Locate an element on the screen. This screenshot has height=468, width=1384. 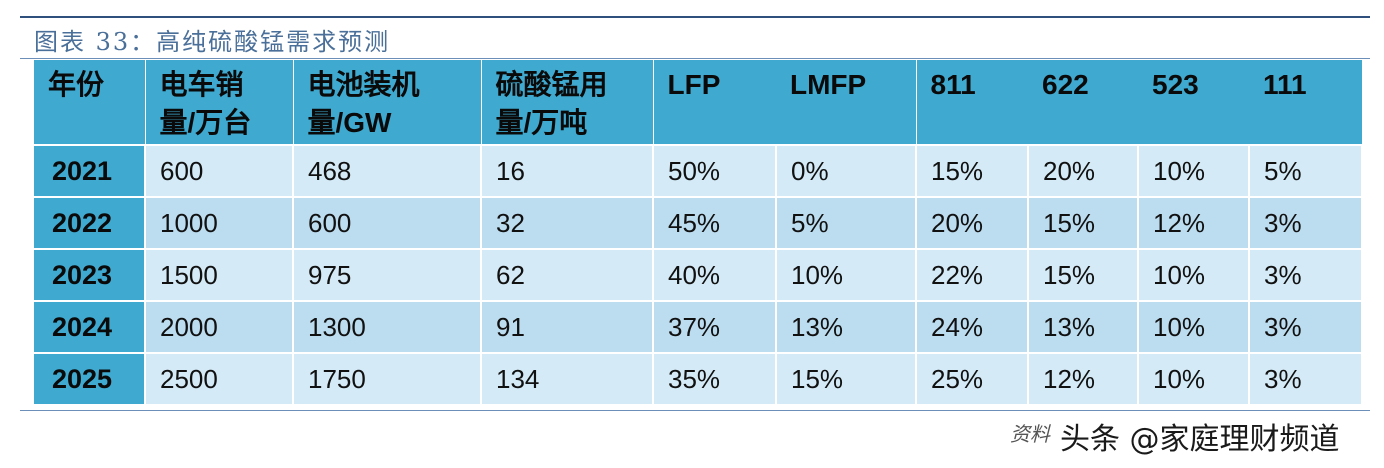
table-cell: 2000 is located at coordinates (219, 326).